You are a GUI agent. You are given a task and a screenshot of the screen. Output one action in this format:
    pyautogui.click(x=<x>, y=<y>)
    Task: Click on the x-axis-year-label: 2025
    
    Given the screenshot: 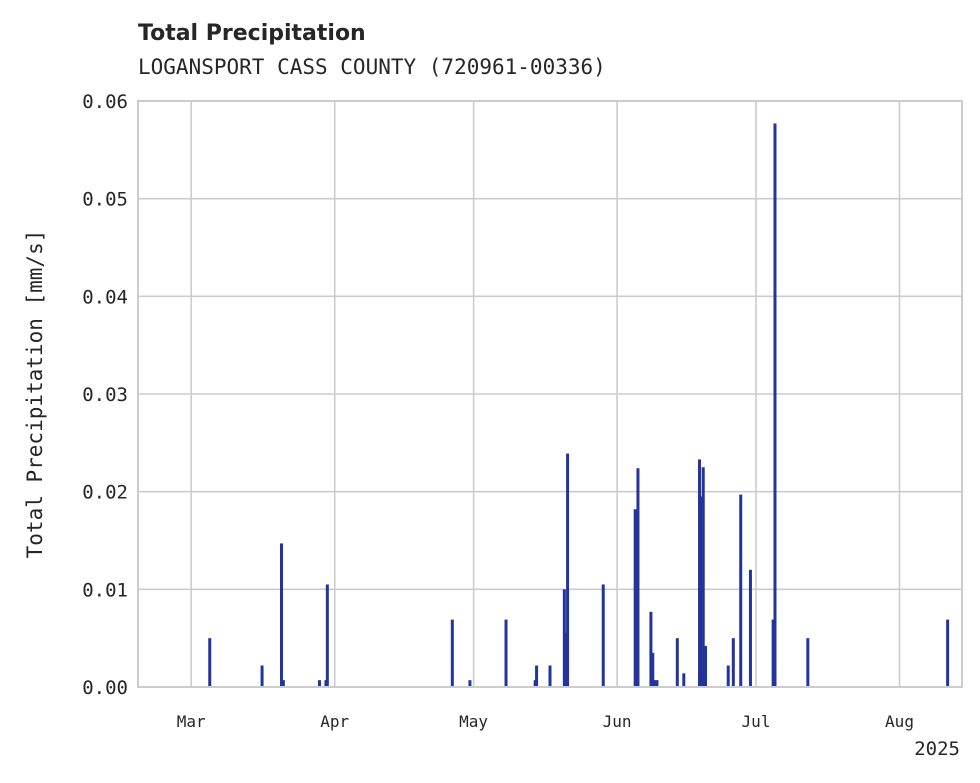 What is the action you would take?
    pyautogui.click(x=937, y=749)
    